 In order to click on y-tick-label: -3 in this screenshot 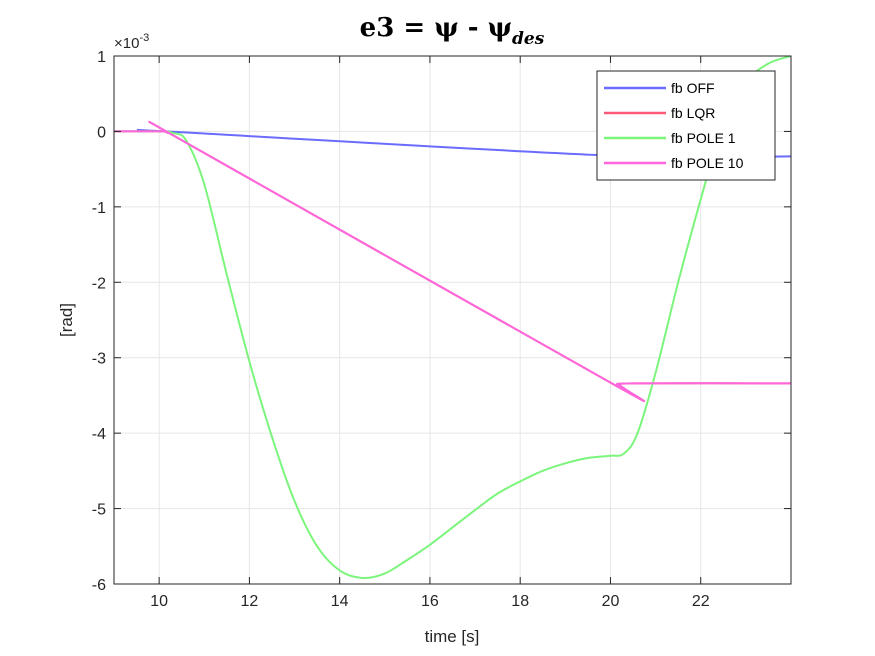, I will do `click(99, 359)`.